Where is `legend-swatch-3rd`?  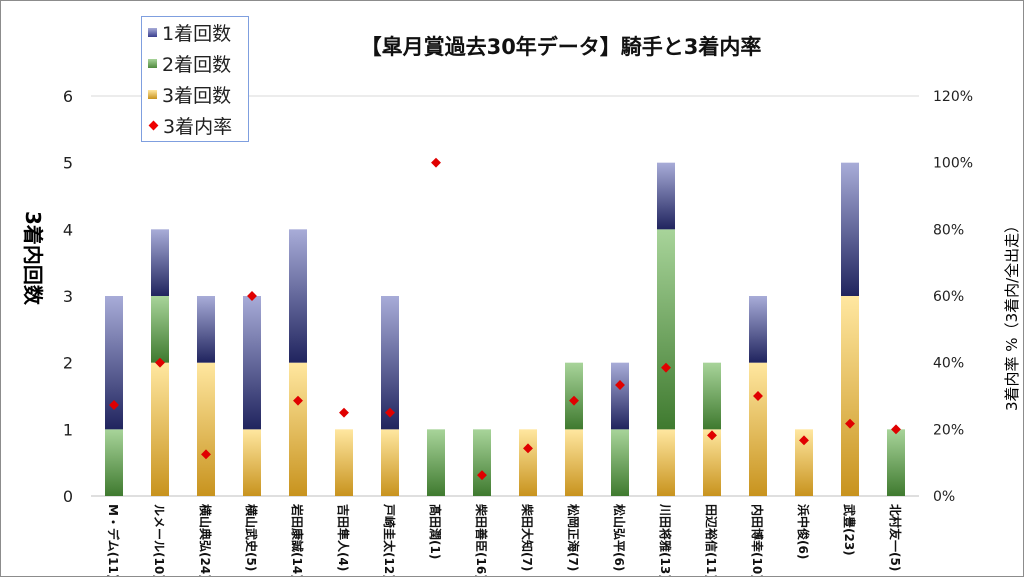 legend-swatch-3rd is located at coordinates (152, 94).